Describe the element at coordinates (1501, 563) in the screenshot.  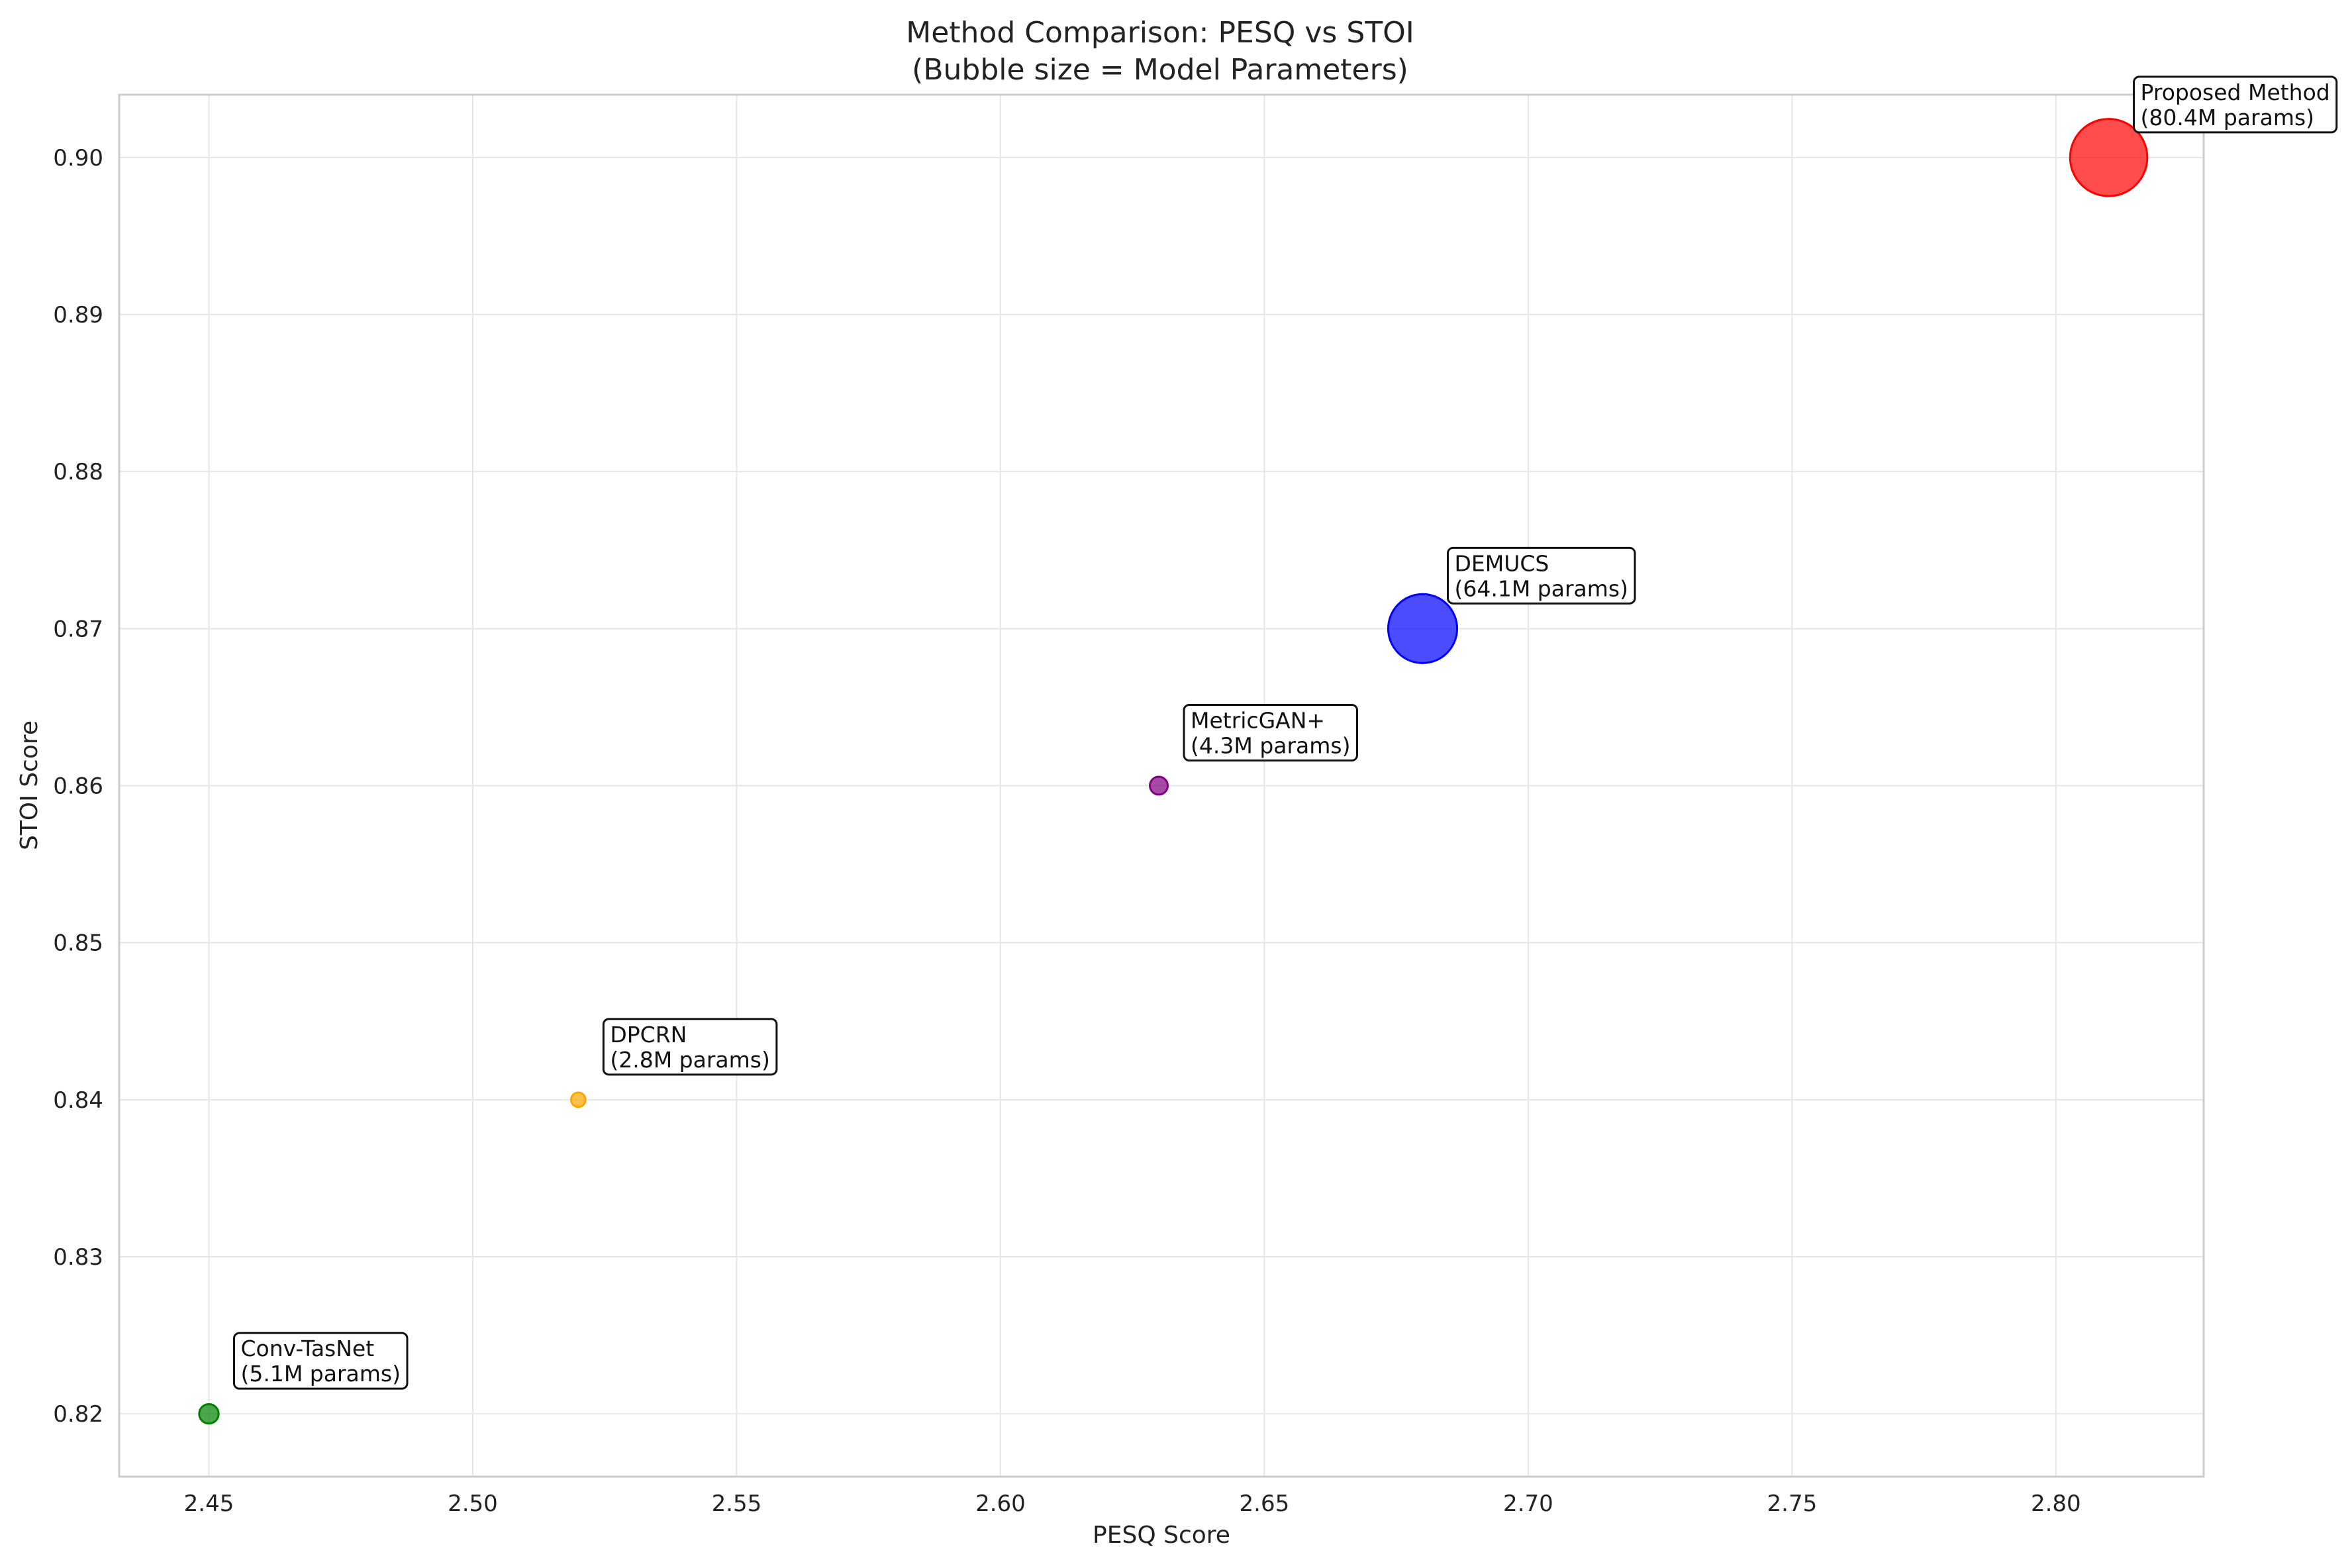
I see `annotation-name: DEMUCS` at that location.